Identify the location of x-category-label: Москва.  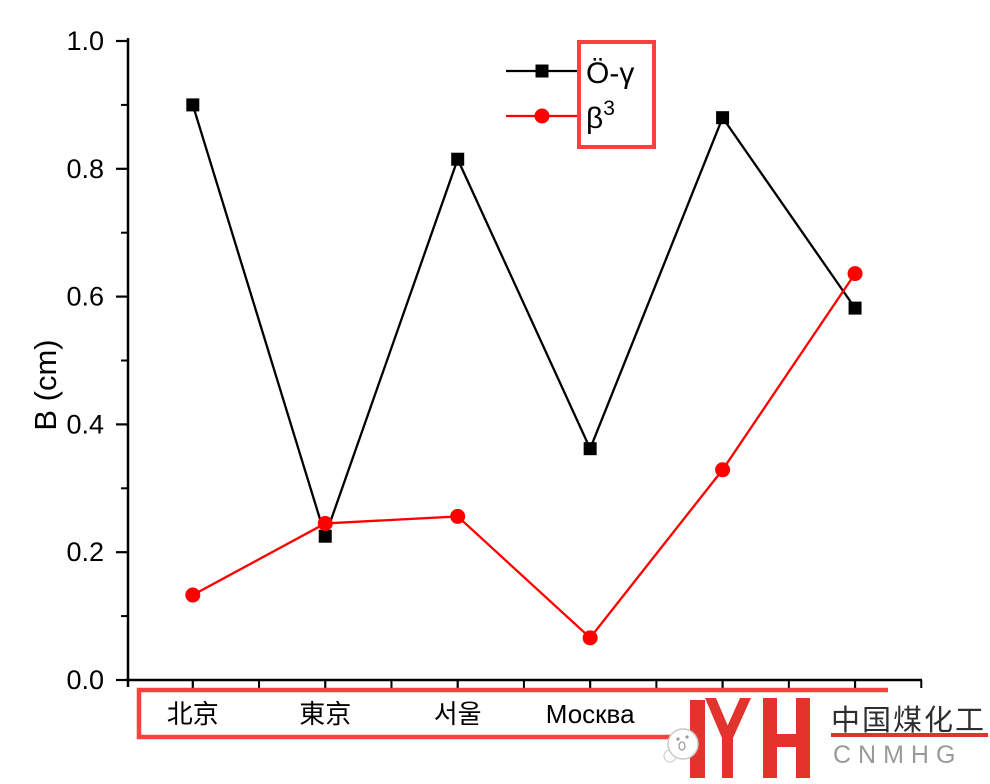
(590, 714).